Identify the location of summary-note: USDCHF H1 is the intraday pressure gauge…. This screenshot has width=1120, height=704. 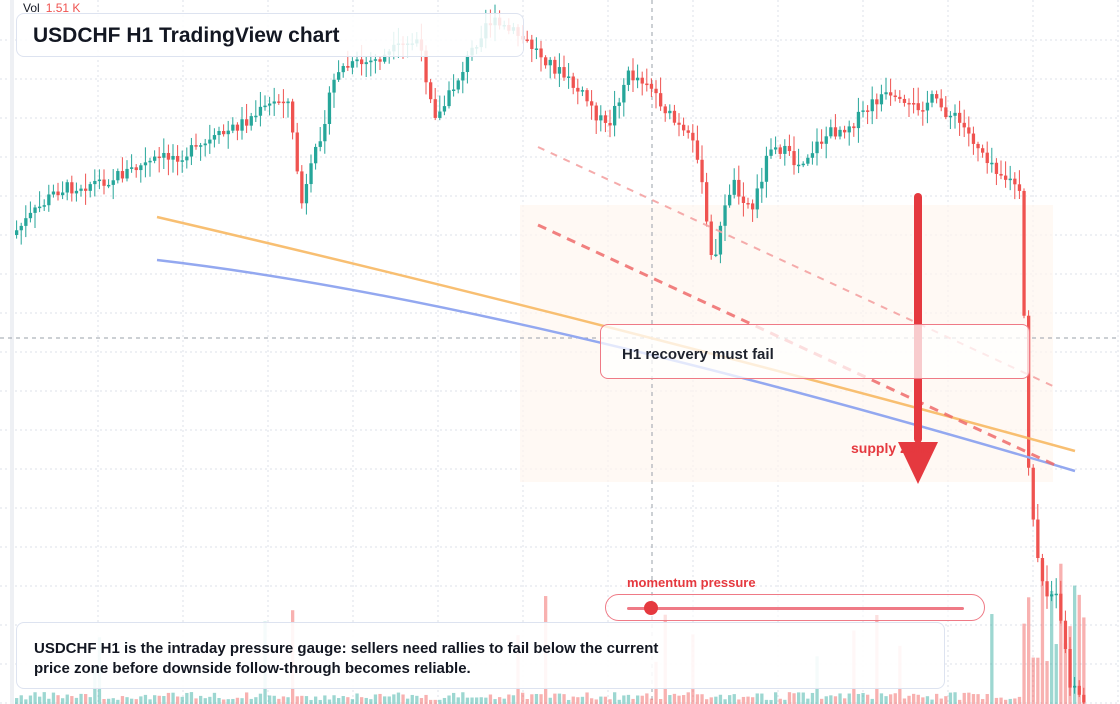
(480, 655).